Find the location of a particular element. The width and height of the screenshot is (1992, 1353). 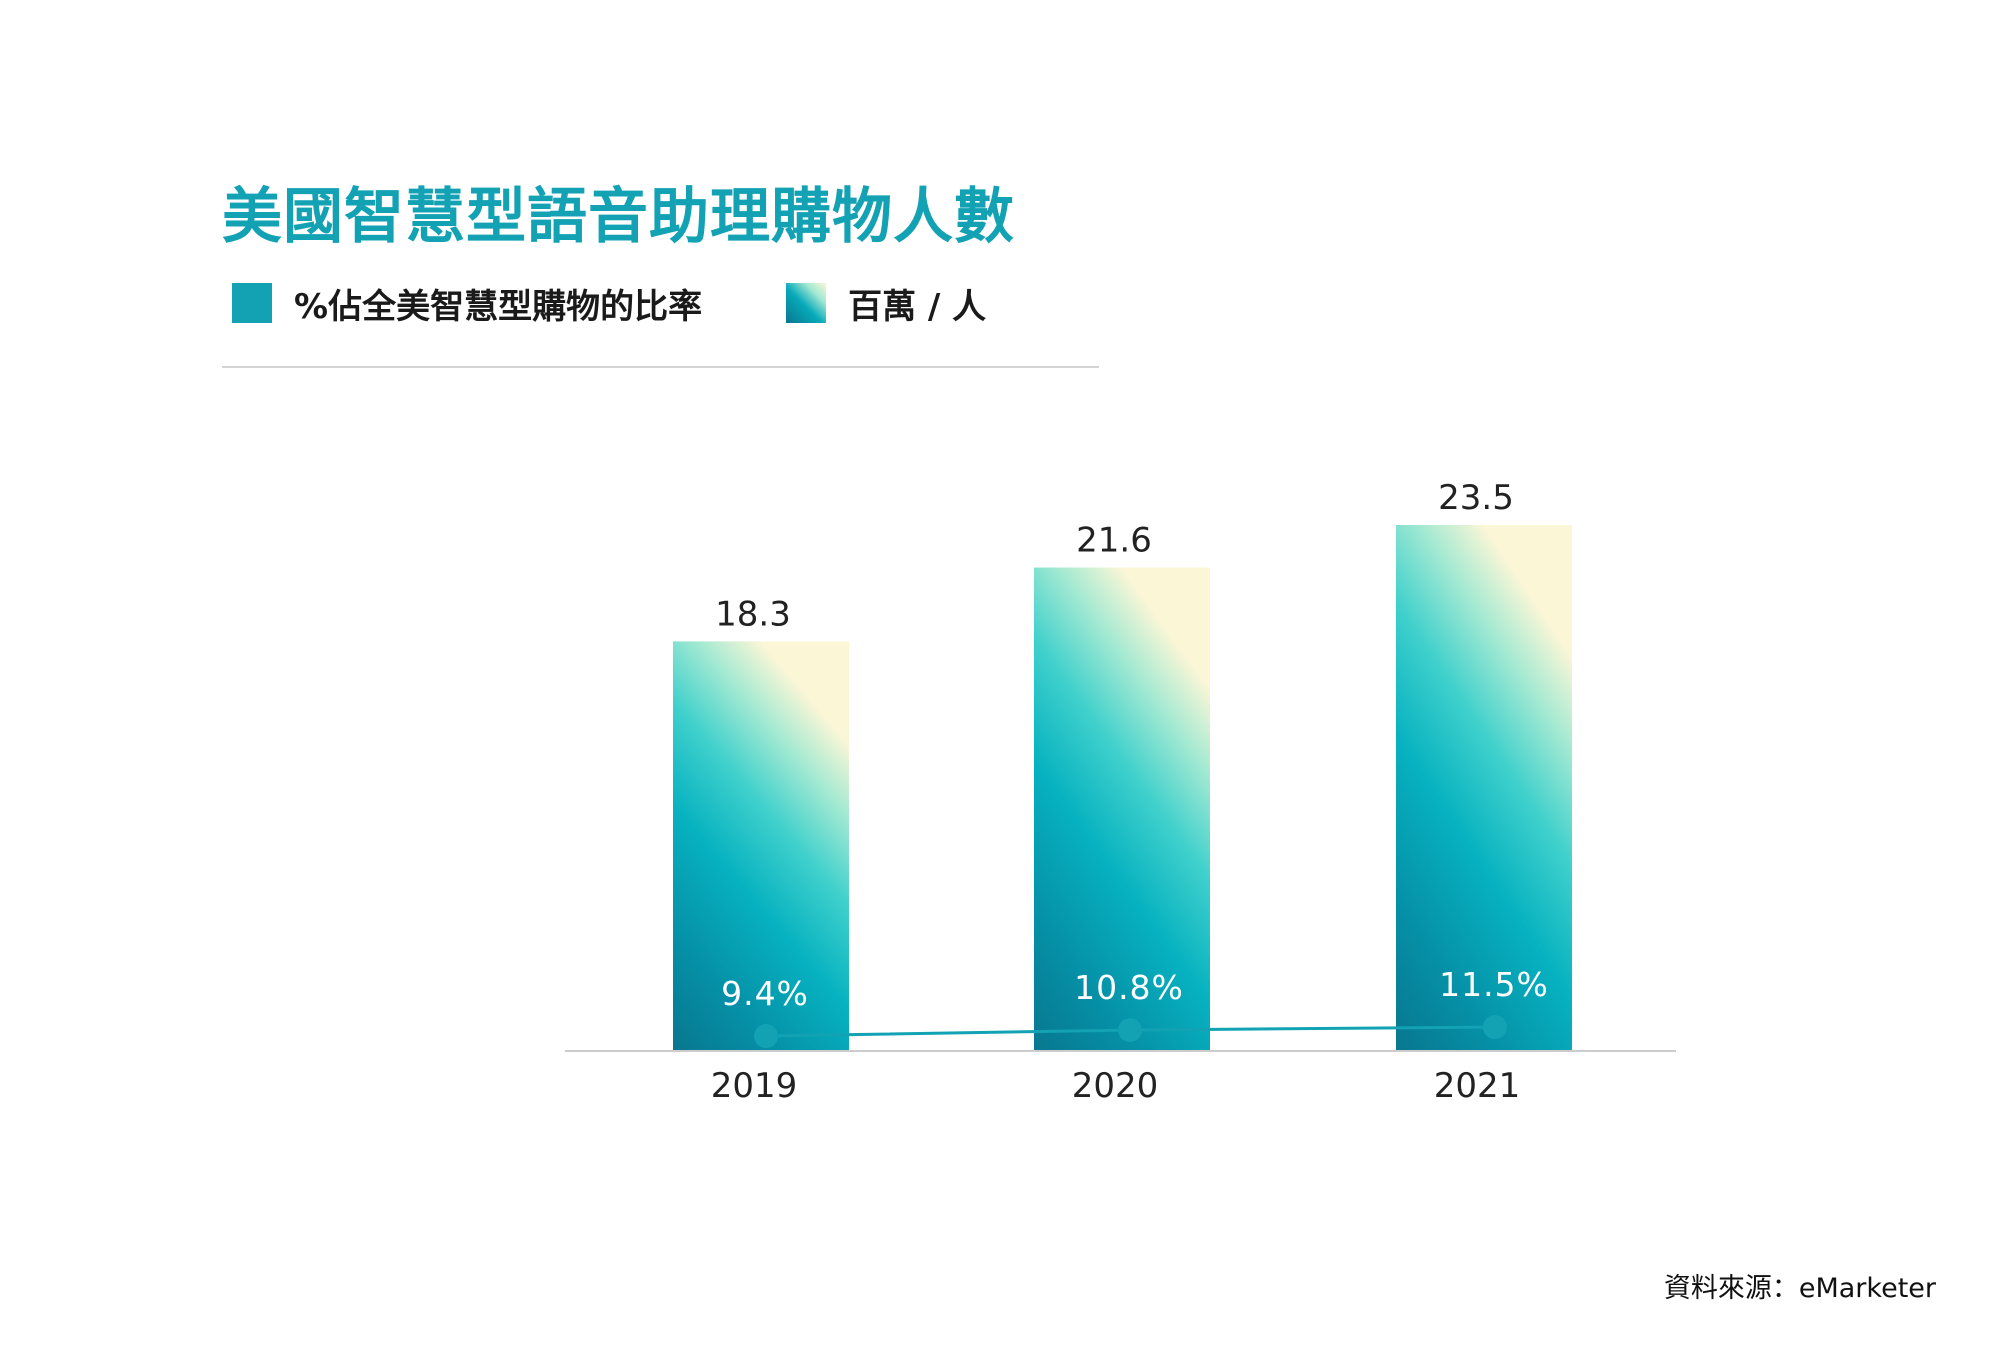

header-divider is located at coordinates (660, 367).